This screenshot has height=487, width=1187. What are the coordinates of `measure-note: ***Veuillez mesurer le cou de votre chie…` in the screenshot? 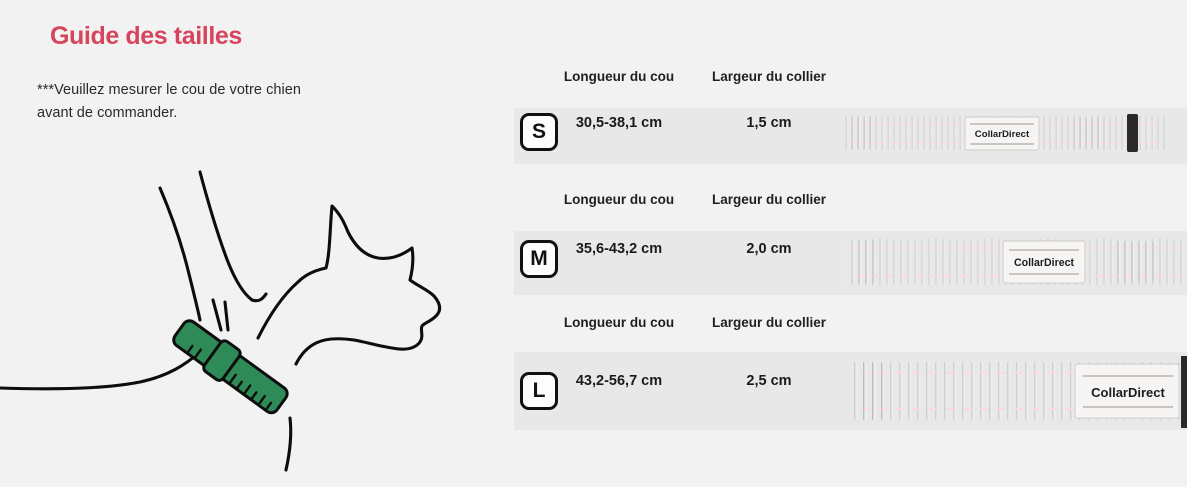 It's located at (169, 102).